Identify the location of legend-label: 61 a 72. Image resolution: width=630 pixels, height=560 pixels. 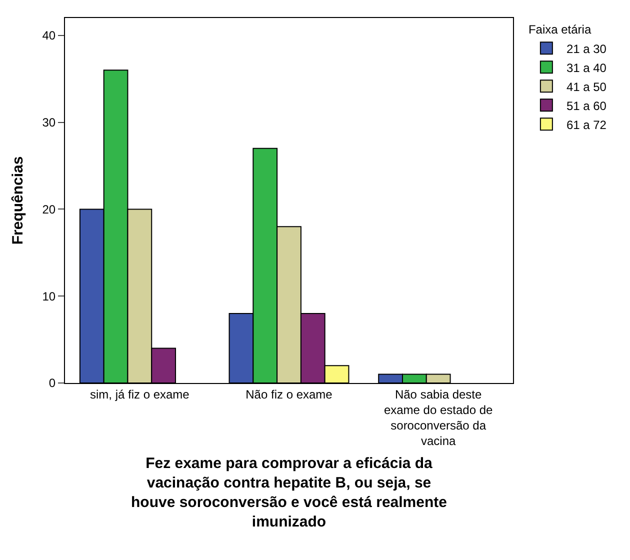
(586, 125).